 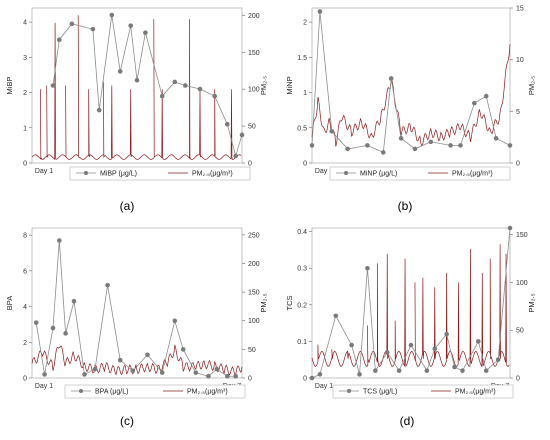 What do you see at coordinates (302, 128) in the screenshot?
I see `y-left-tick-label: 0.5` at bounding box center [302, 128].